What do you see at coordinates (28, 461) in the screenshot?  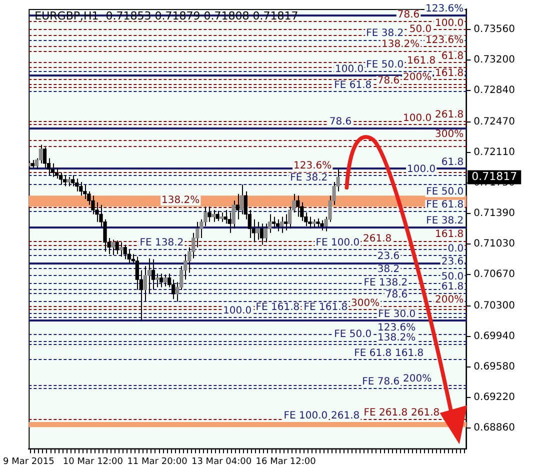 I see `x-tick-label: 9 Mar 2015` at bounding box center [28, 461].